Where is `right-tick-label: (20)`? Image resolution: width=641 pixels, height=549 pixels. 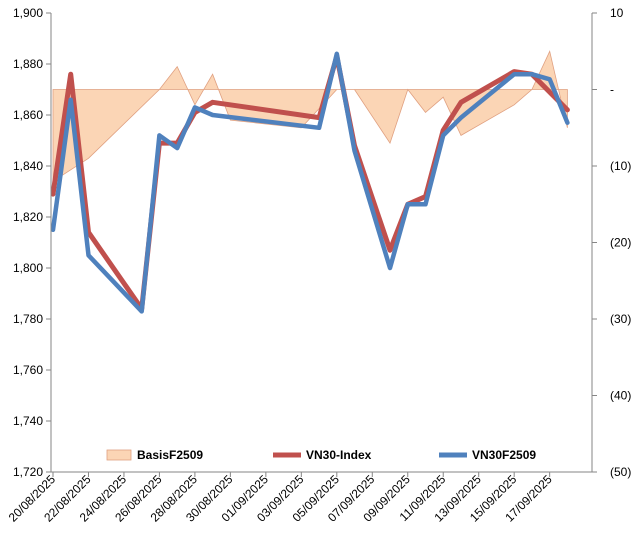
right-tick-label: (20) is located at coordinates (620, 243).